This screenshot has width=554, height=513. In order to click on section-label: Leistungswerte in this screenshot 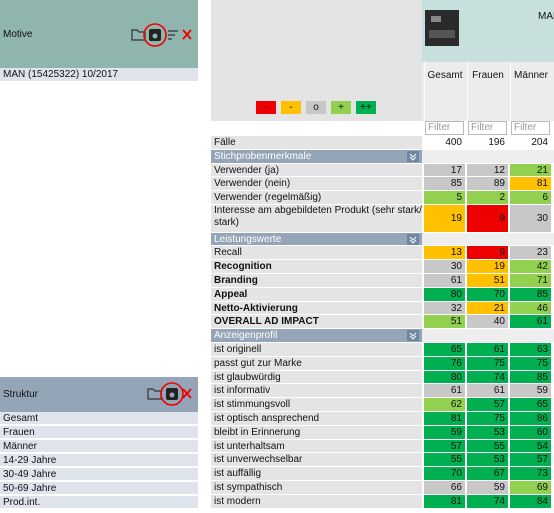, I will do `click(316, 239)`.